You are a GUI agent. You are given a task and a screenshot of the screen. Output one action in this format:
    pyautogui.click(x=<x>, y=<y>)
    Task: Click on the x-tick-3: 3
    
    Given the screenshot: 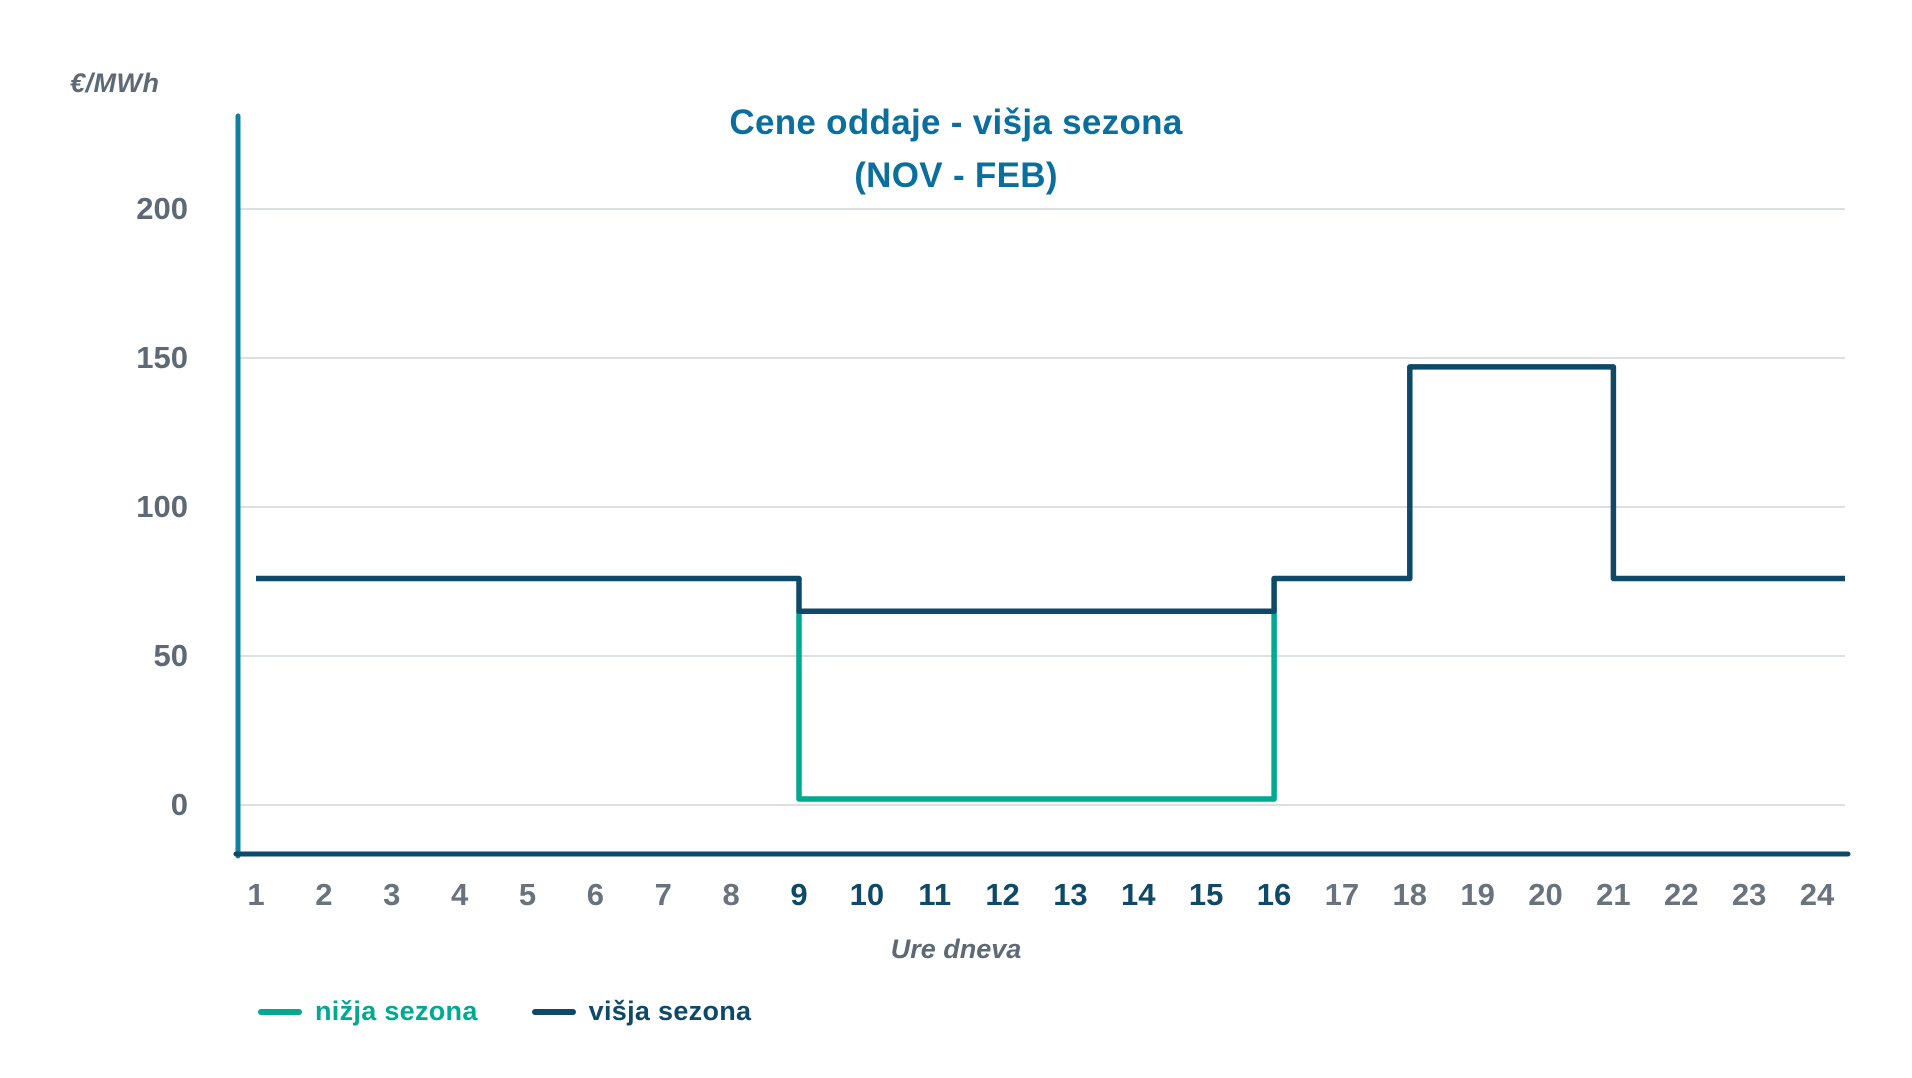 What is the action you would take?
    pyautogui.click(x=392, y=894)
    